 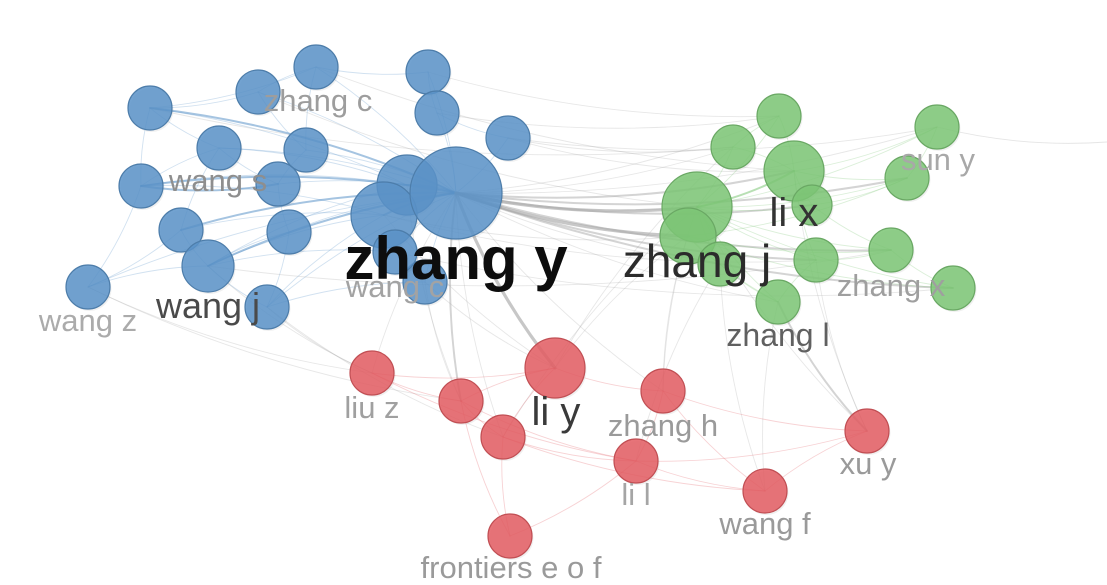 What do you see at coordinates (636, 461) in the screenshot?
I see `node-li-l` at bounding box center [636, 461].